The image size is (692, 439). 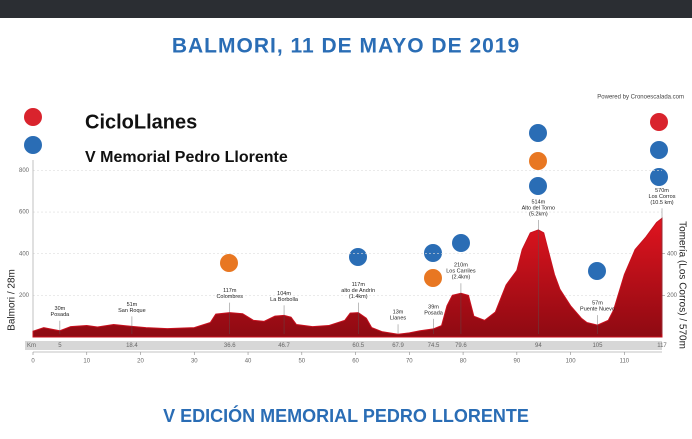 What do you see at coordinates (33, 362) in the screenshot?
I see `x-tick-label: 0` at bounding box center [33, 362].